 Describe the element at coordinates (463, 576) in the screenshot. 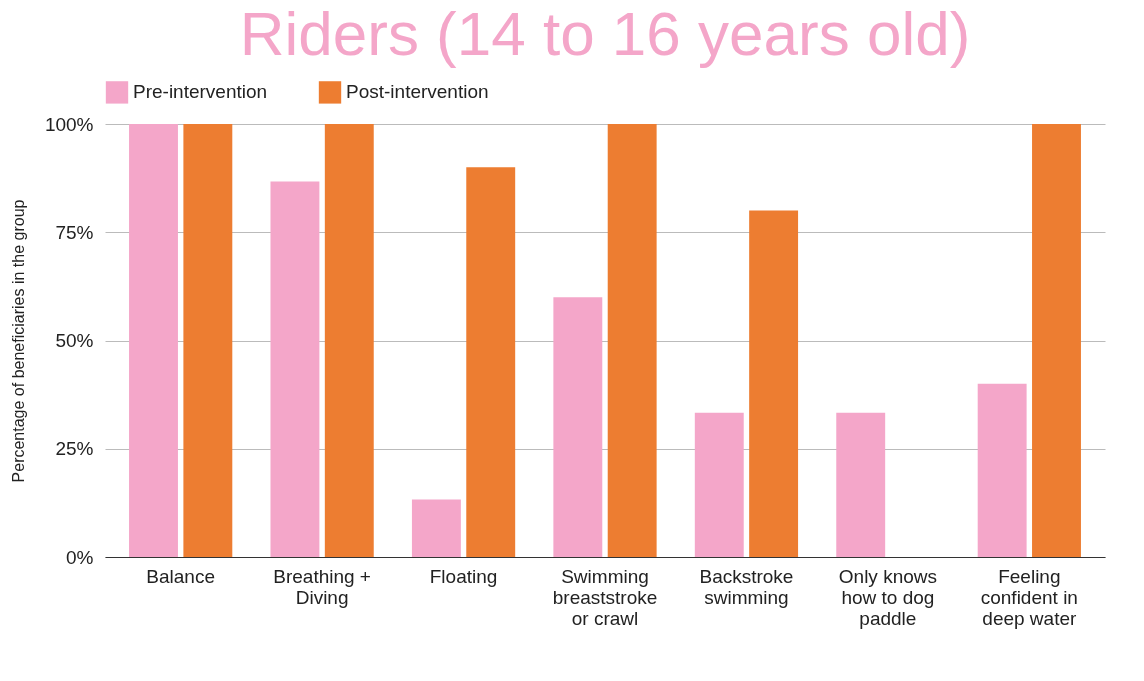

I see `x-tick-label: Floating` at that location.